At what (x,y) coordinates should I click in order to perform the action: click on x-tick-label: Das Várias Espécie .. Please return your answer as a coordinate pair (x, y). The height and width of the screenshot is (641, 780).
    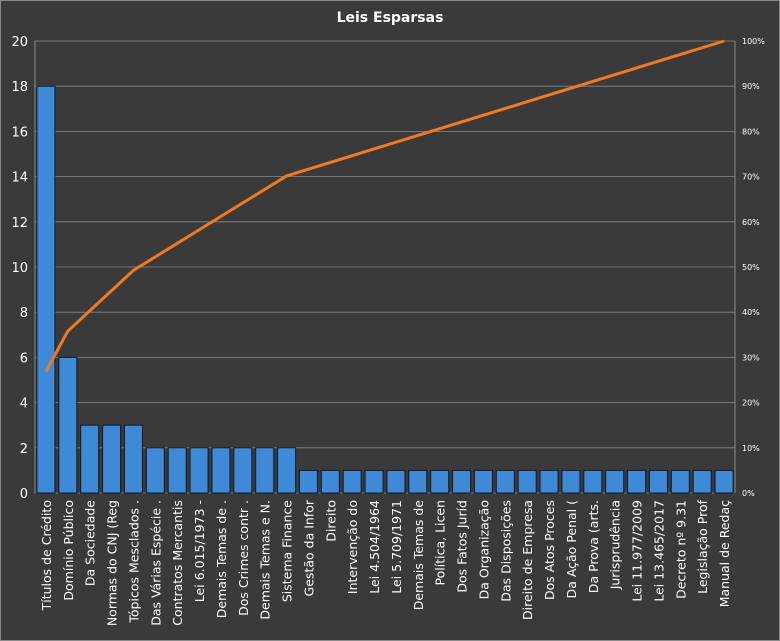
    Looking at the image, I should click on (155, 563).